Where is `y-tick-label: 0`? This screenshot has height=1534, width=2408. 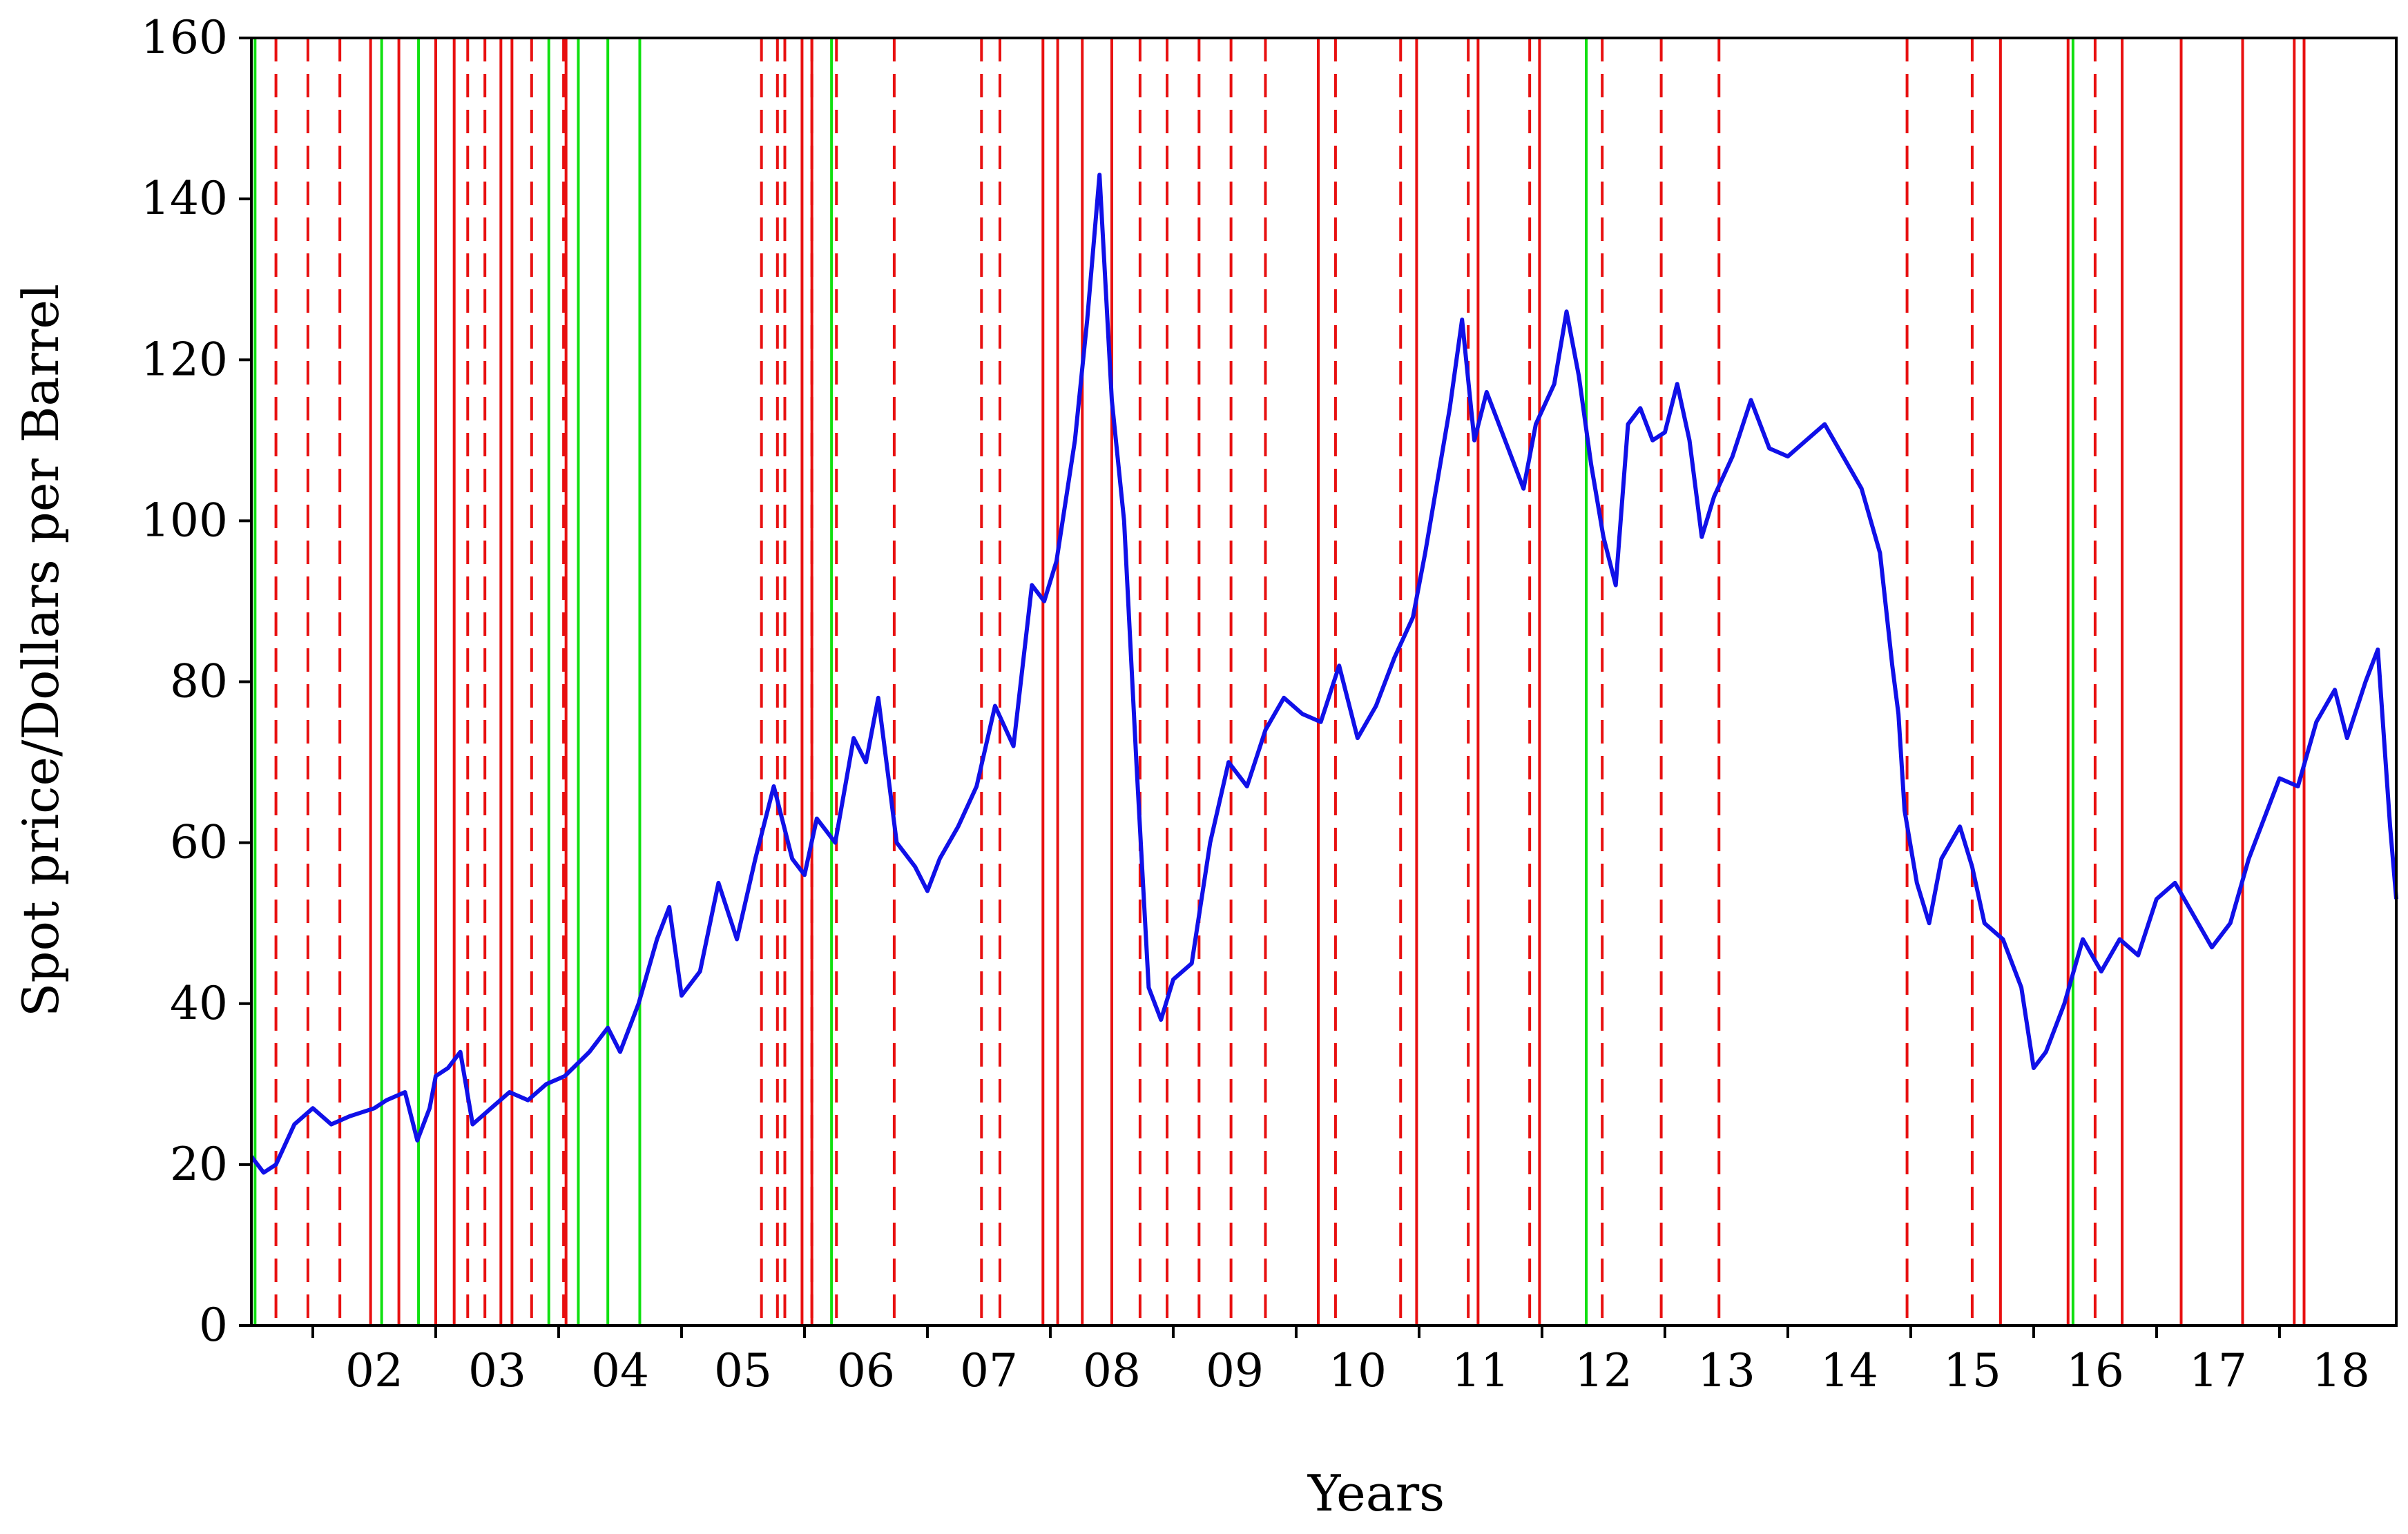 y-tick-label: 0 is located at coordinates (213, 1325).